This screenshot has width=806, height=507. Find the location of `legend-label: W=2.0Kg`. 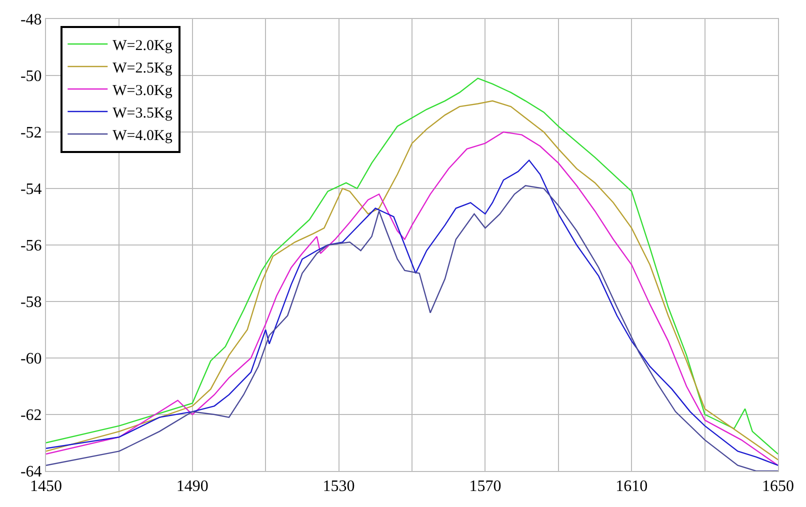

legend-label: W=2.0Kg is located at coordinates (142, 46).